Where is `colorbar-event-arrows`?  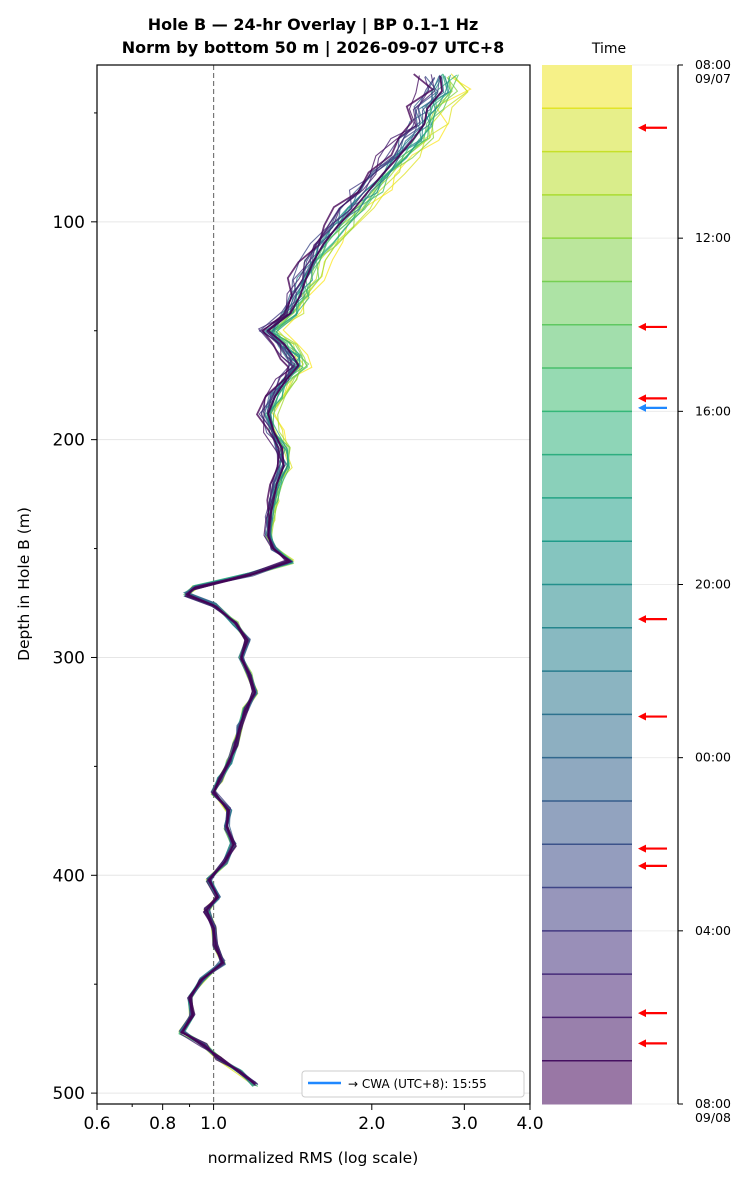 colorbar-event-arrows is located at coordinates (652, 585).